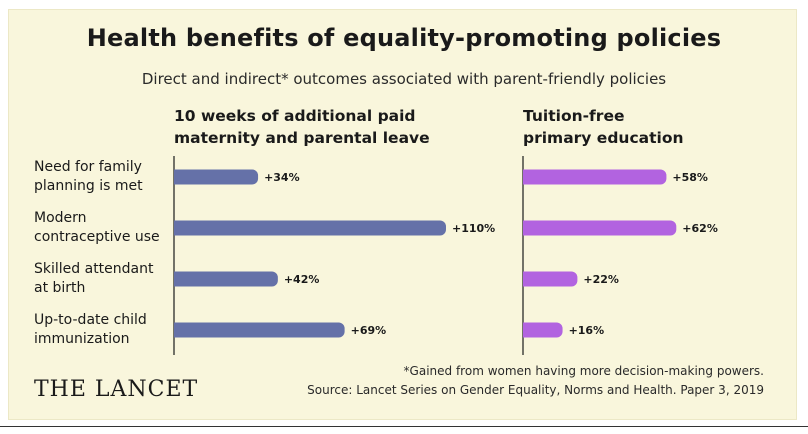 The height and width of the screenshot is (434, 808). I want to click on panel-title: primary education, so click(603, 138).